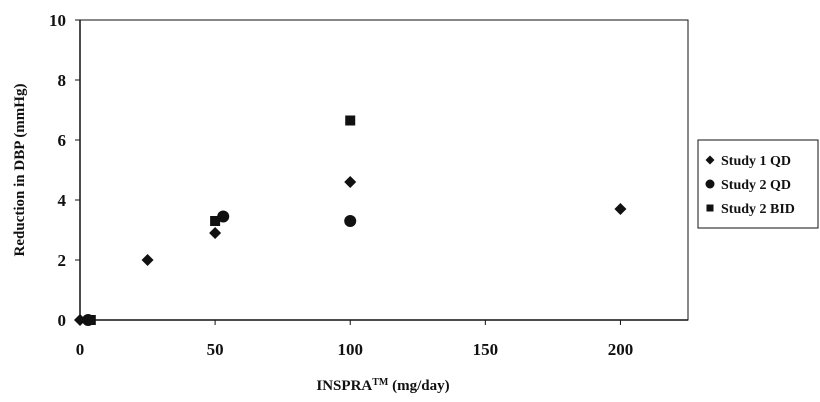 The image size is (820, 402). What do you see at coordinates (756, 161) in the screenshot?
I see `legend-entry: Study 1 QD` at bounding box center [756, 161].